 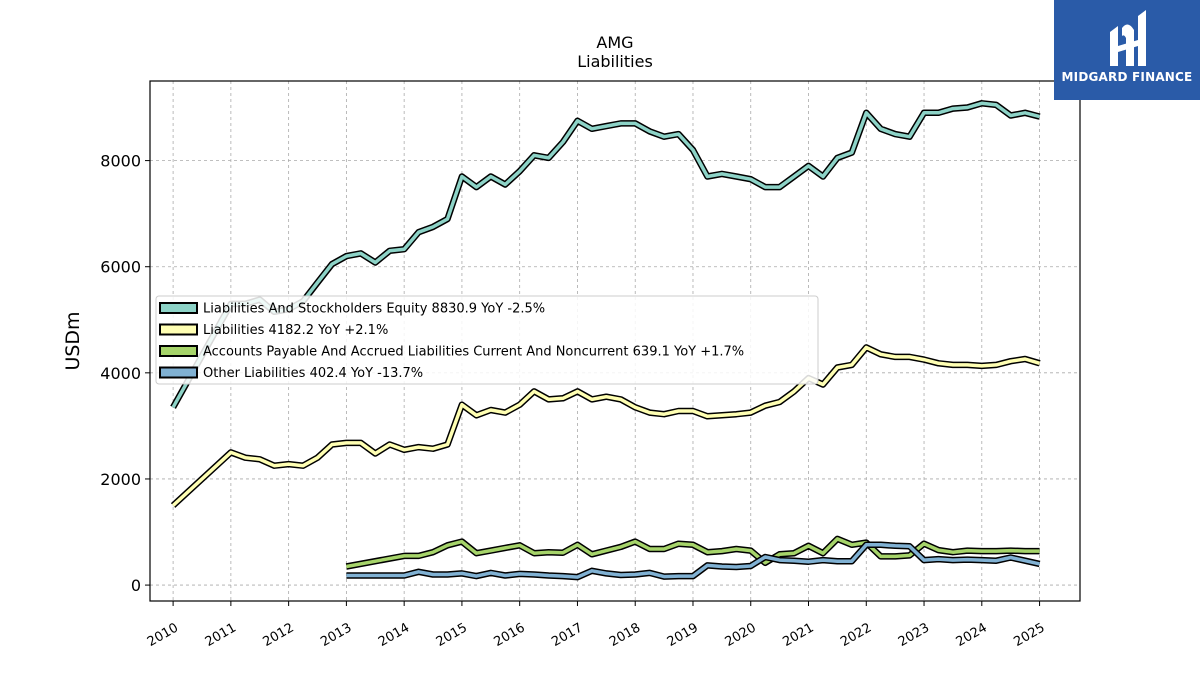 I want to click on y-tick-label: 8000, so click(x=120, y=161).